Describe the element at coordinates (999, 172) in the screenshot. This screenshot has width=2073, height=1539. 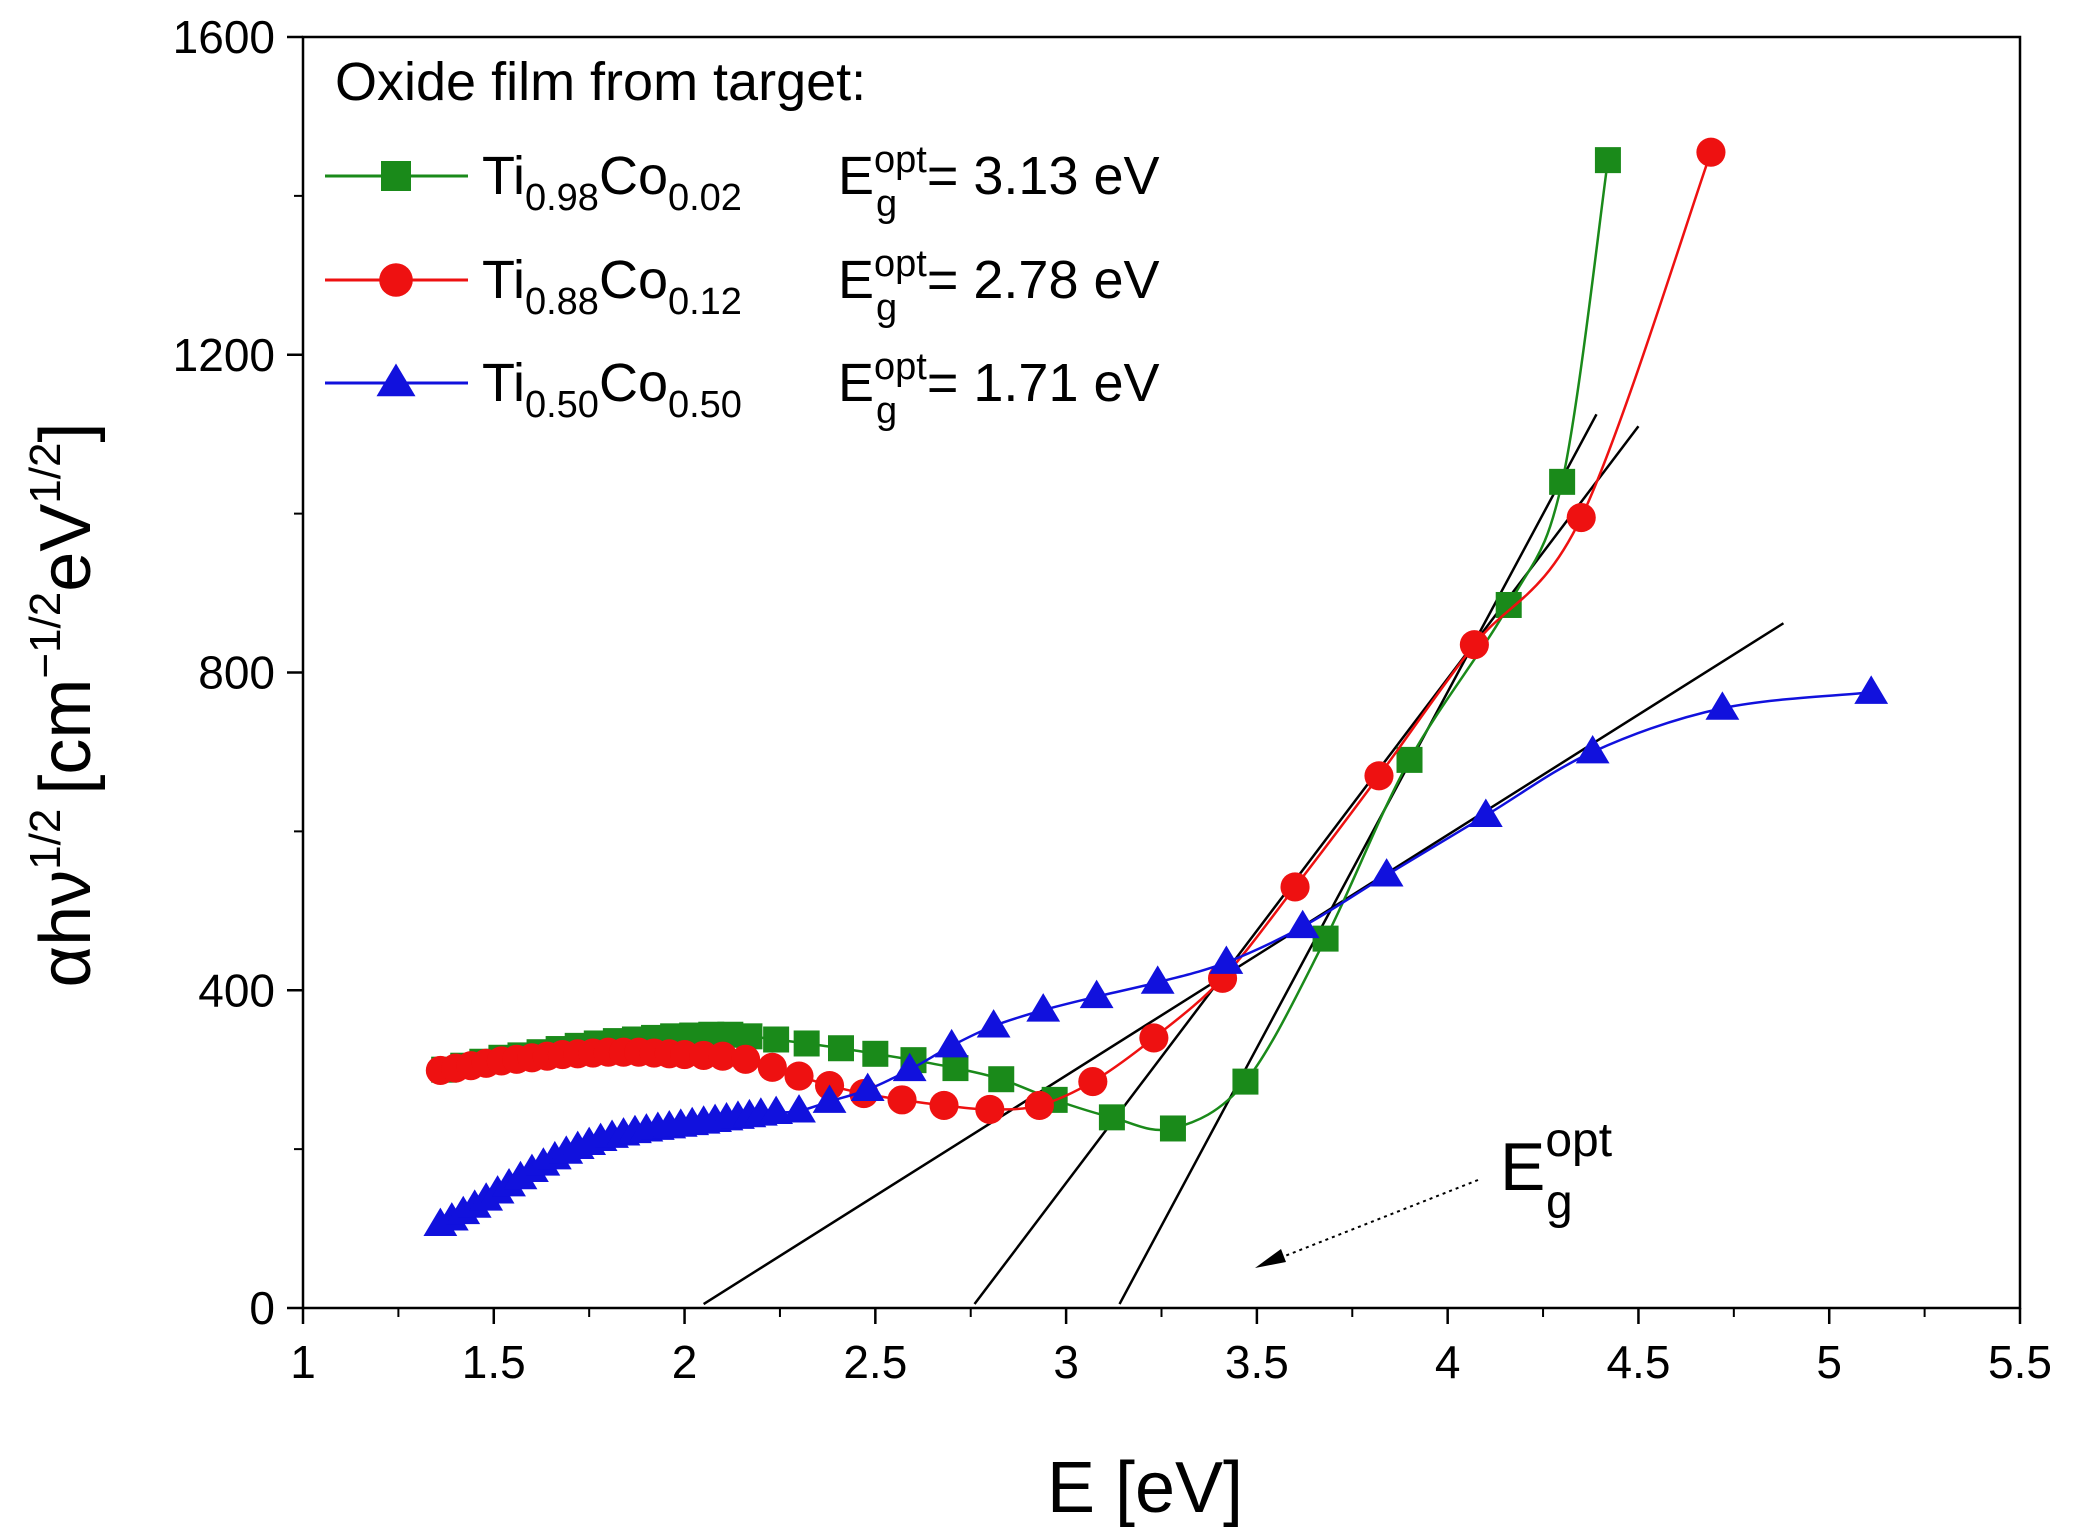
I see `legend-eg-value: Eopt= 3.13 eV` at that location.